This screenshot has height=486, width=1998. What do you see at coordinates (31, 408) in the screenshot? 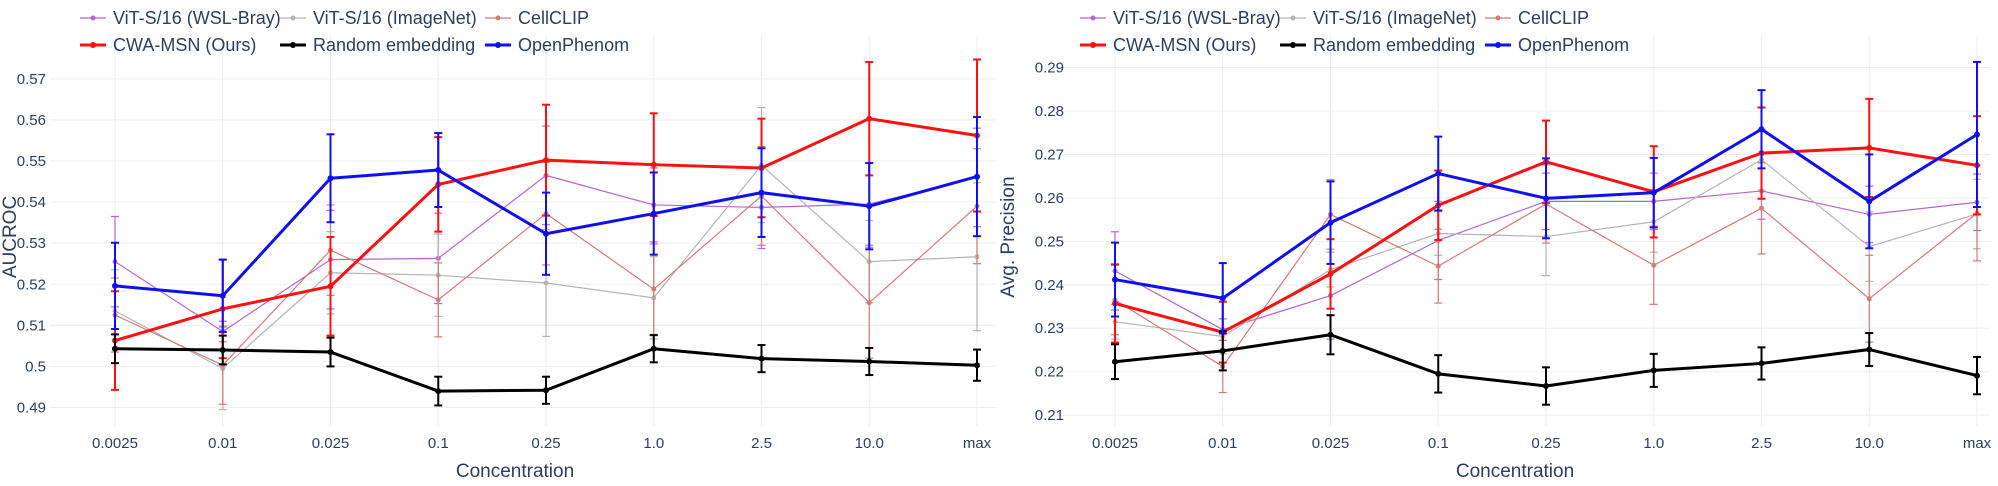
I see `y-tick-label: 0.49` at bounding box center [31, 408].